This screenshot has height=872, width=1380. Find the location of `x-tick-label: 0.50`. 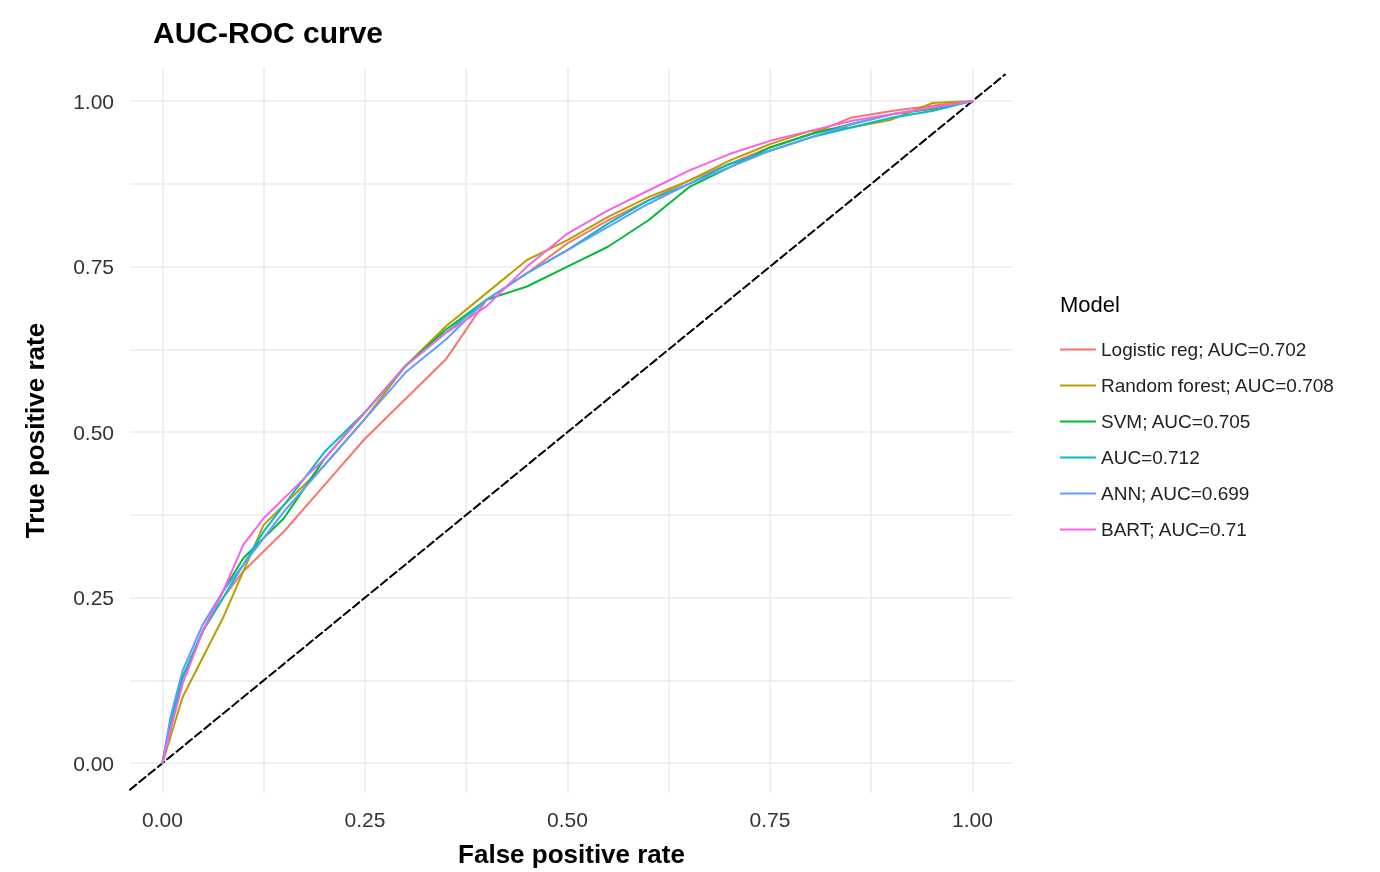

x-tick-label: 0.50 is located at coordinates (567, 819).